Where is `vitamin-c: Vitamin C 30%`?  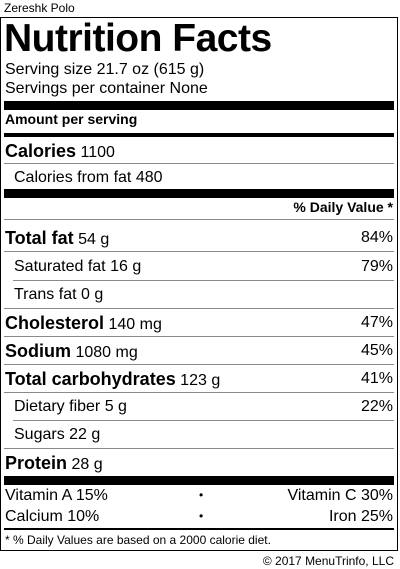 vitamin-c: Vitamin C 30% is located at coordinates (340, 495).